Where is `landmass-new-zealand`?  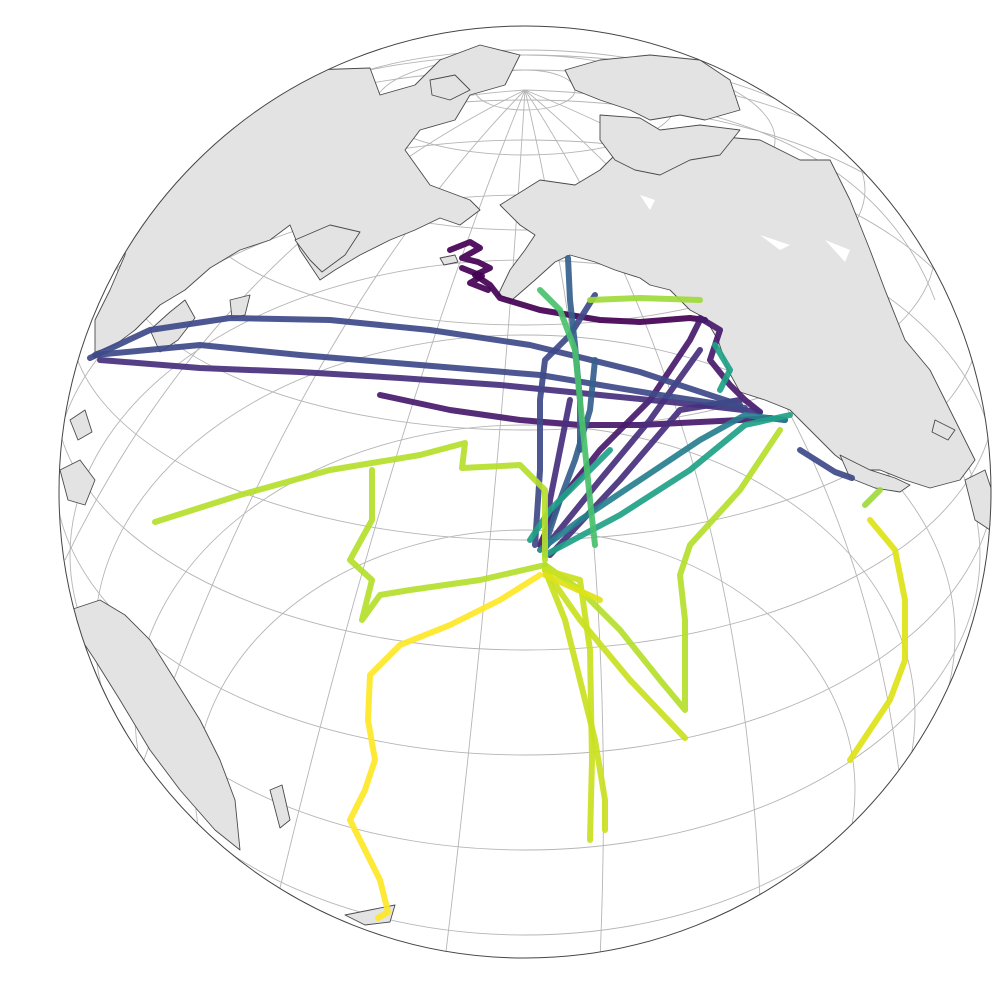
landmass-new-zealand is located at coordinates (280, 806).